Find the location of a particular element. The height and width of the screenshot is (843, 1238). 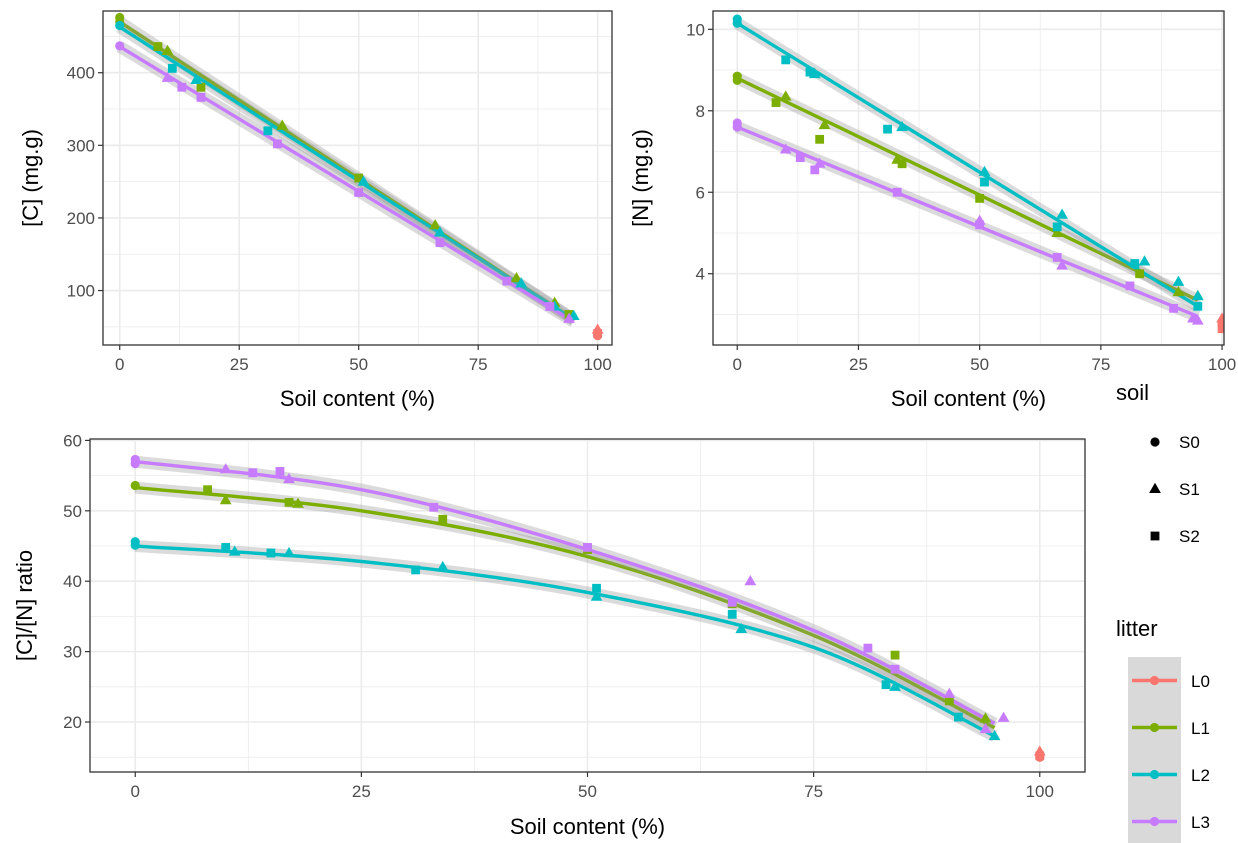

y-tick-label: 50 is located at coordinates (72, 511).